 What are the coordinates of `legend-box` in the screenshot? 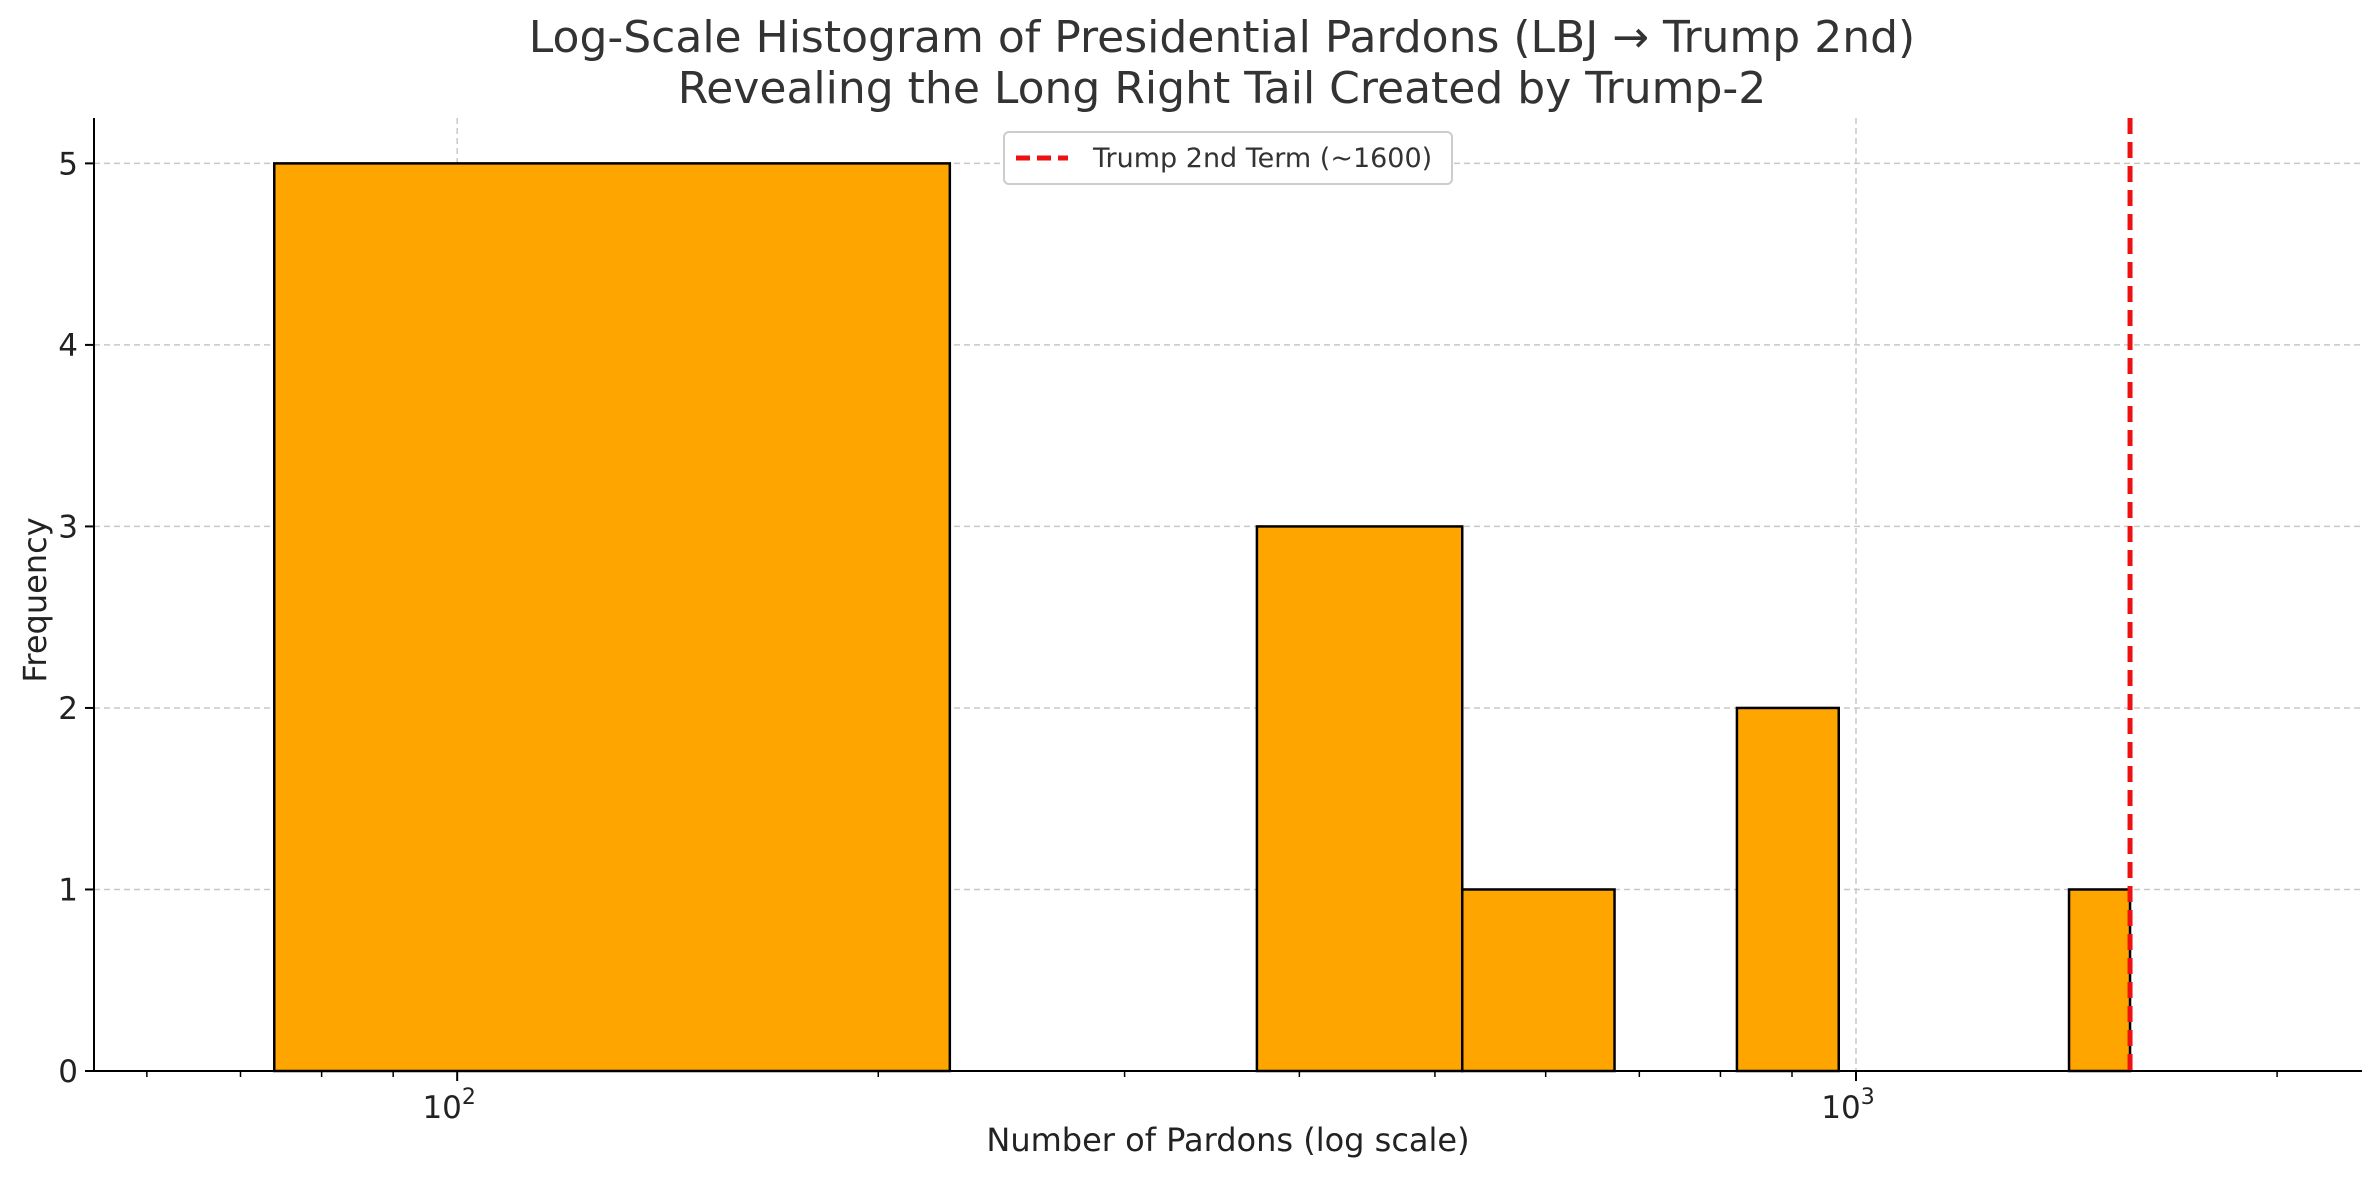 It's located at (1228, 158).